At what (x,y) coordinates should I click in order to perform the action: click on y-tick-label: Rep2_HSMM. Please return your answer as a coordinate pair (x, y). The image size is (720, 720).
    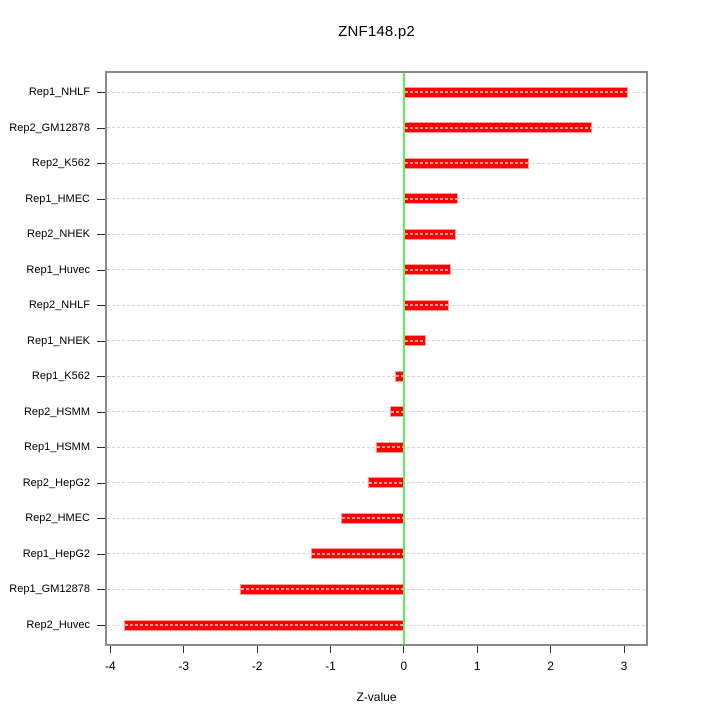
    Looking at the image, I should click on (56, 411).